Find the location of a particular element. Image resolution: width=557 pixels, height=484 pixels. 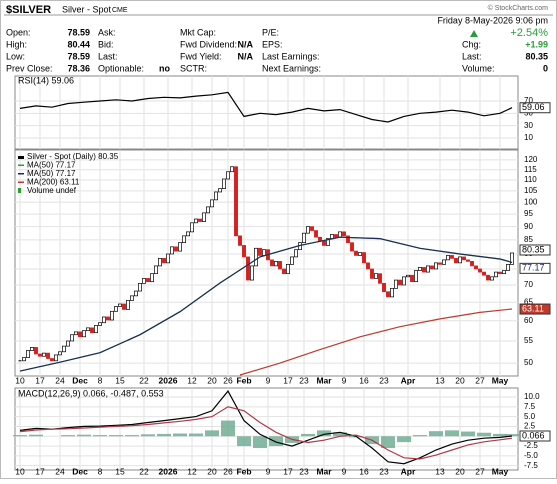

quote-value: 0 is located at coordinates (545, 68).